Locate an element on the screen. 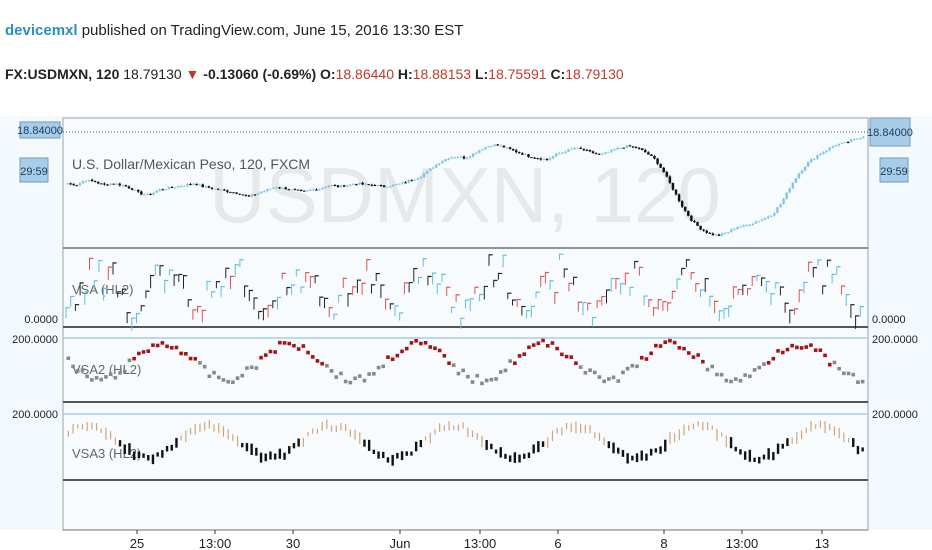  low-label: L: is located at coordinates (481, 74).